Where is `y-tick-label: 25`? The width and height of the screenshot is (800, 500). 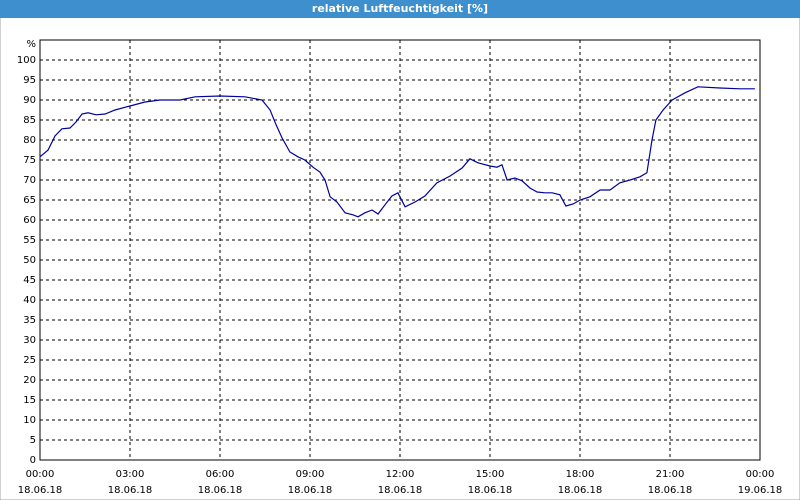 y-tick-label: 25 is located at coordinates (29, 360).